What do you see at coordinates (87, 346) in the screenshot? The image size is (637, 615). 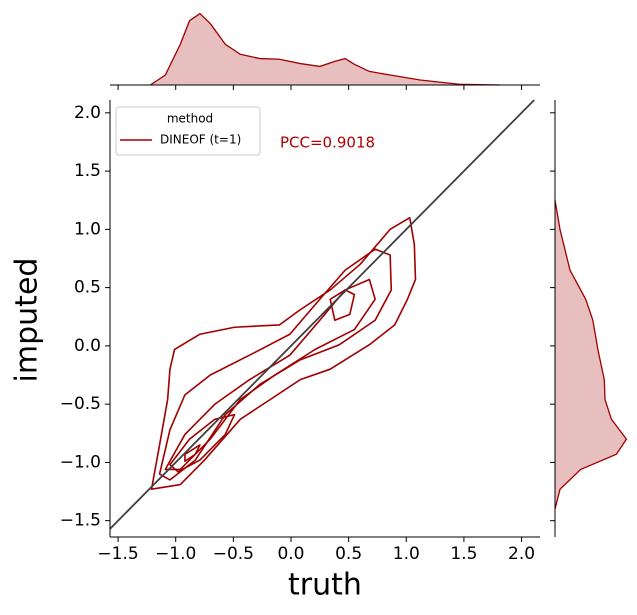 I see `y-tick-label: 0.0` at bounding box center [87, 346].